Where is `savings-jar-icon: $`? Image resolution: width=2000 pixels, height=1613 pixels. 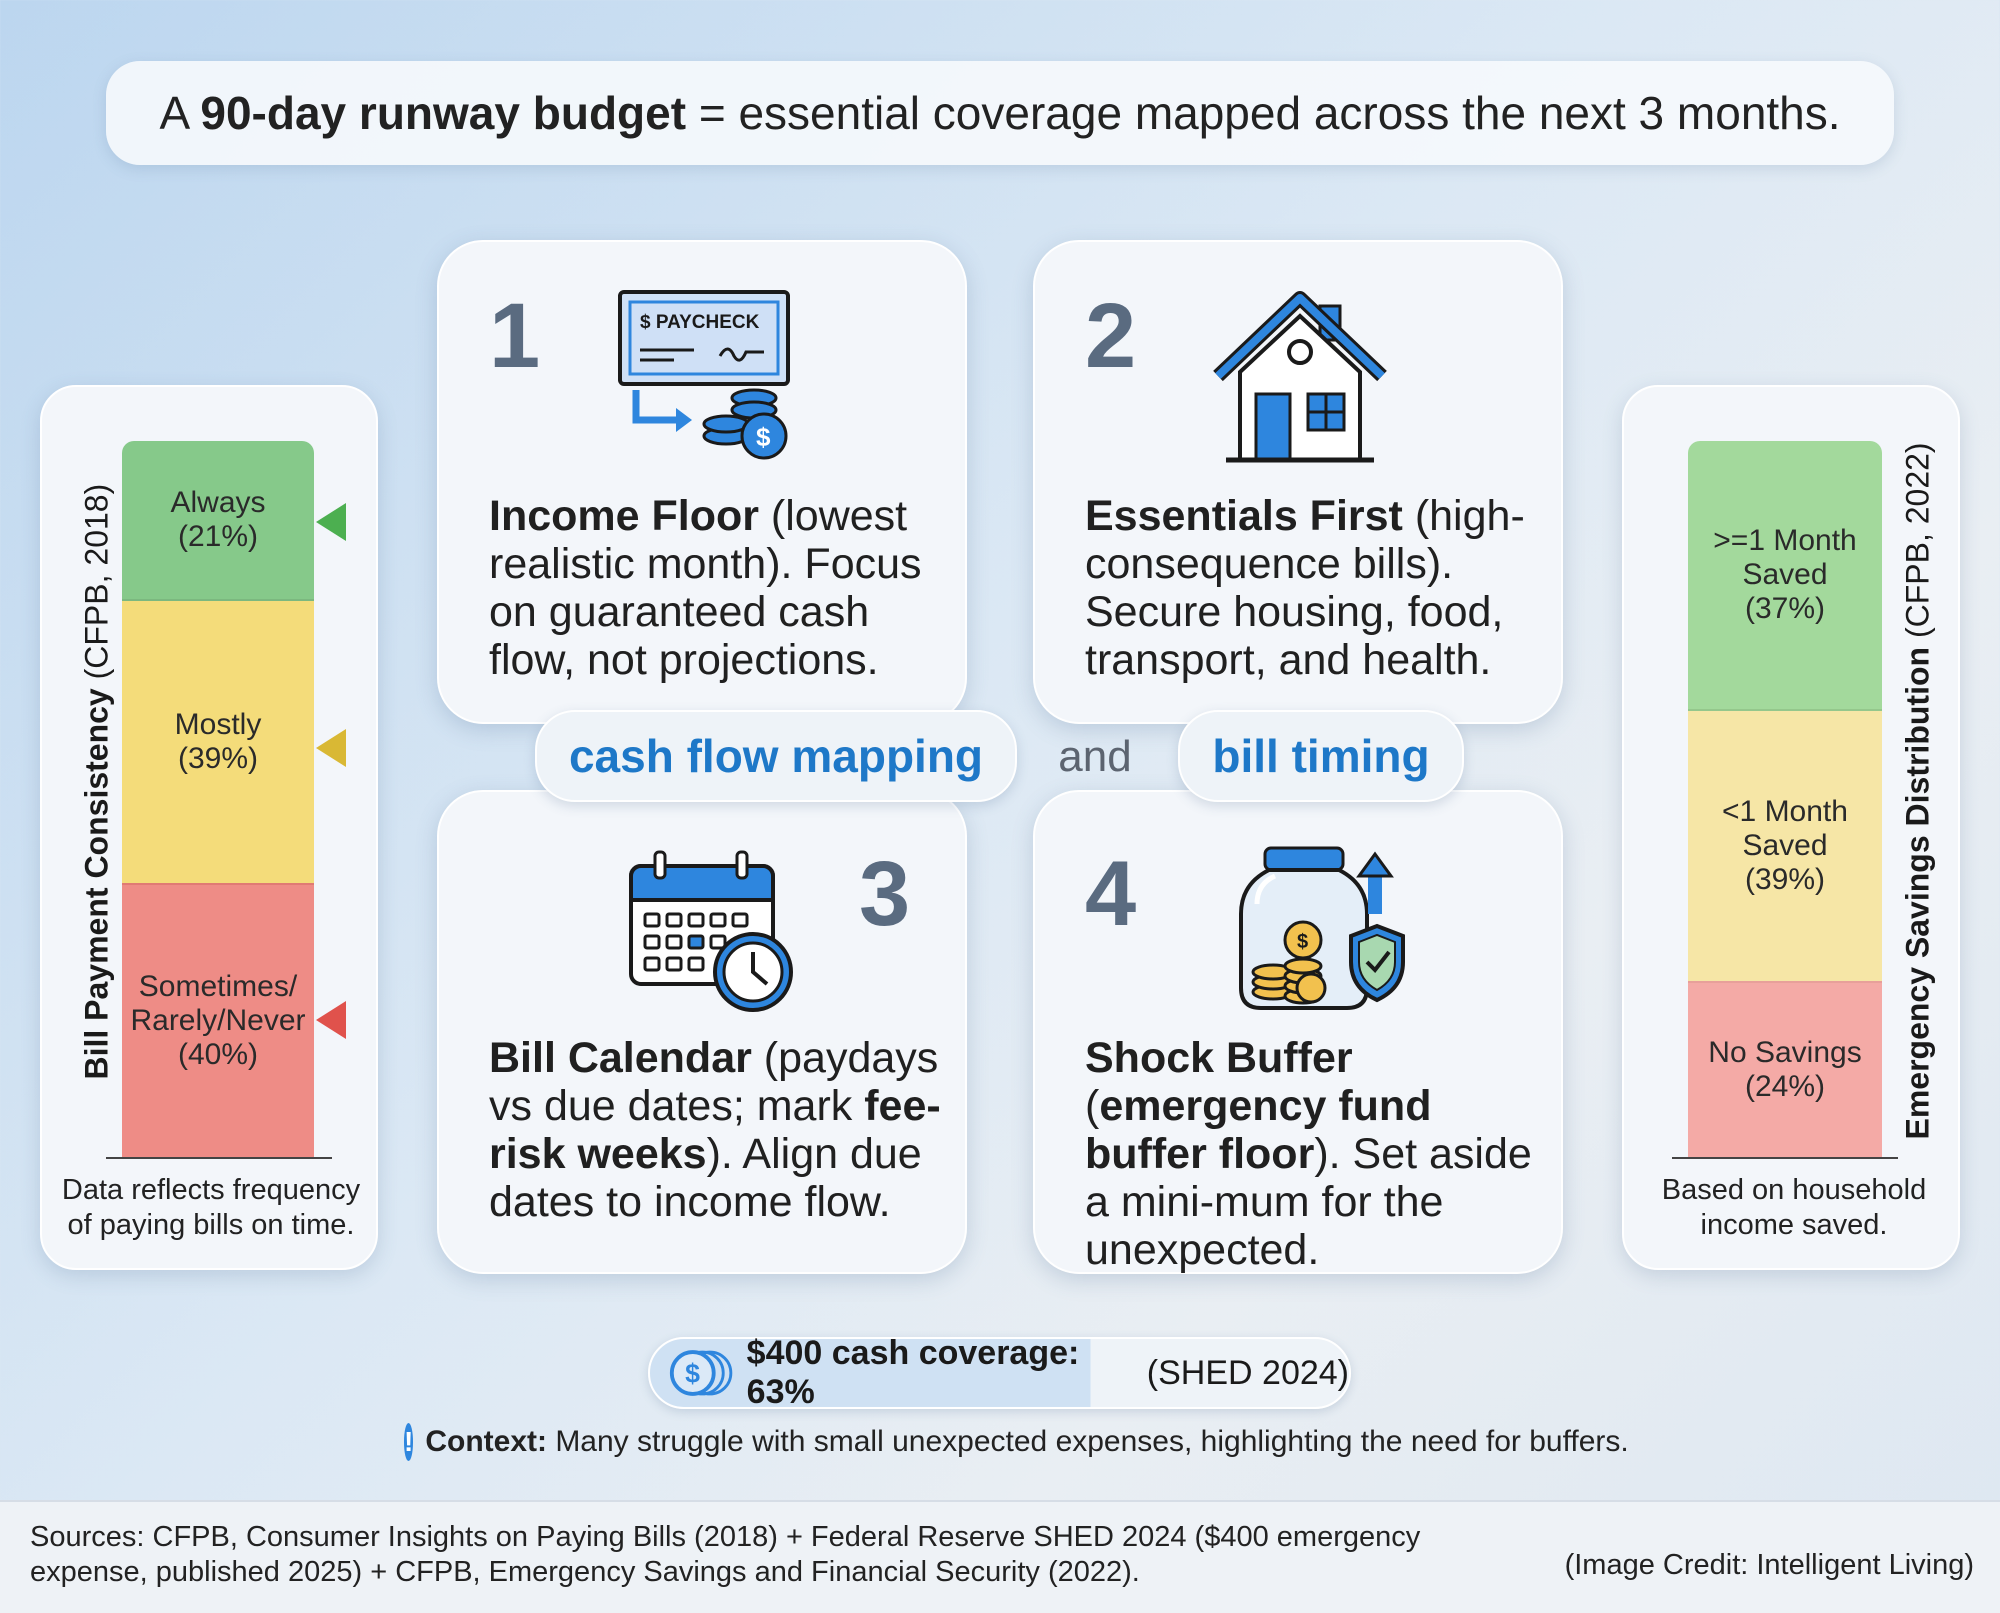
savings-jar-icon: $ is located at coordinates (1322, 928).